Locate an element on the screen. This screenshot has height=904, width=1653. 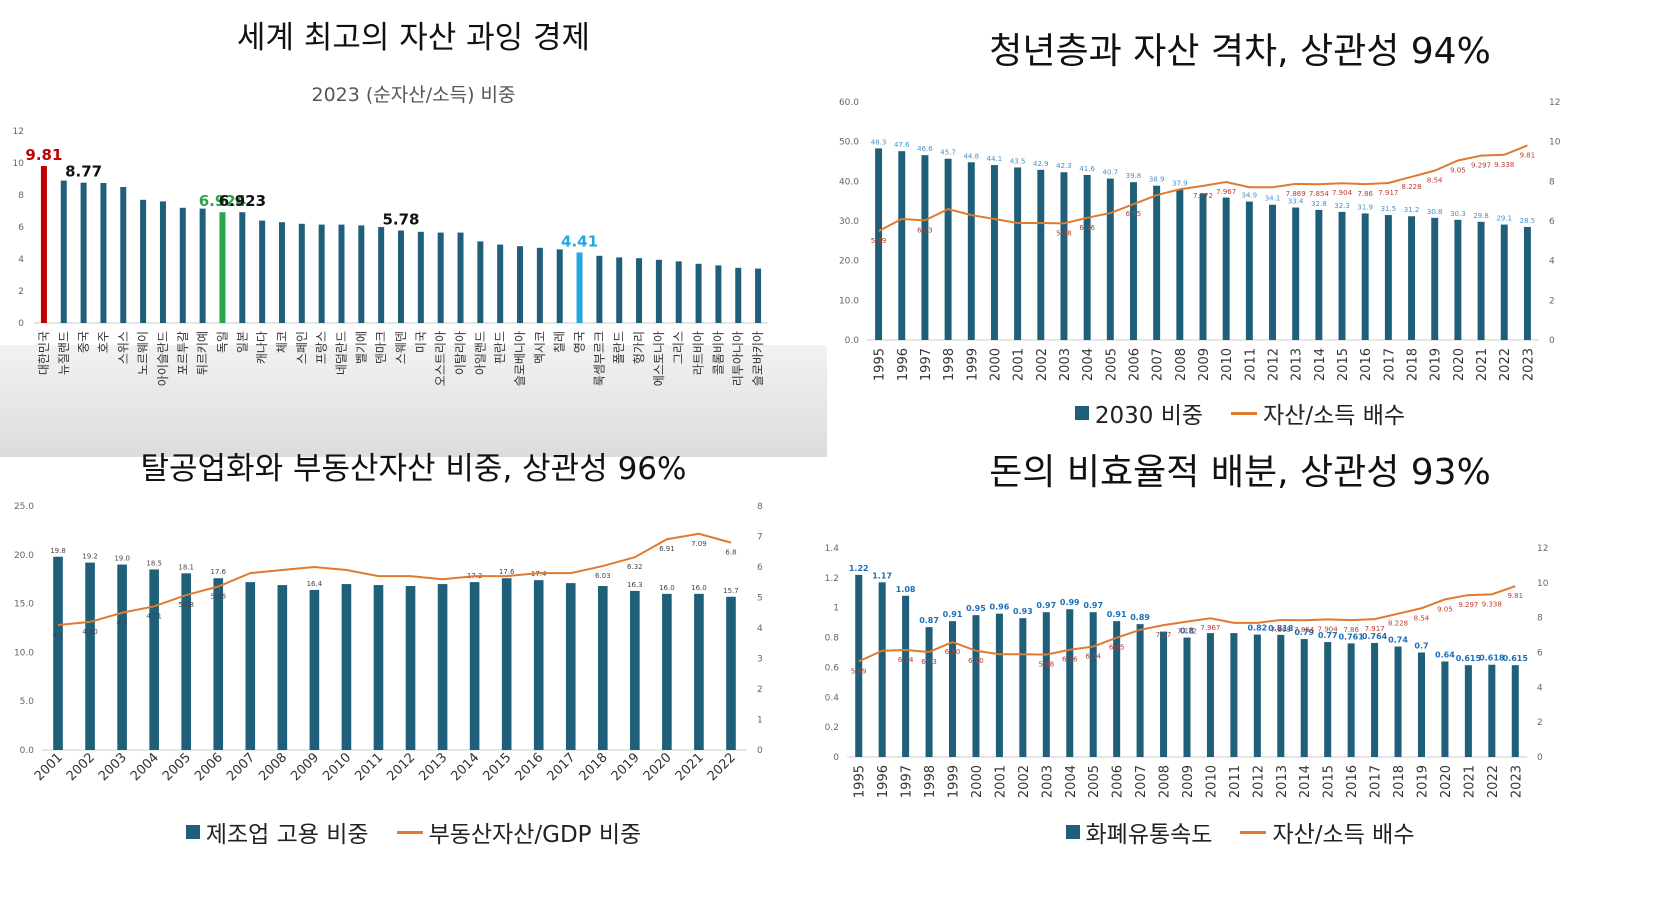
category-label: 캐나다 is located at coordinates (262, 347).